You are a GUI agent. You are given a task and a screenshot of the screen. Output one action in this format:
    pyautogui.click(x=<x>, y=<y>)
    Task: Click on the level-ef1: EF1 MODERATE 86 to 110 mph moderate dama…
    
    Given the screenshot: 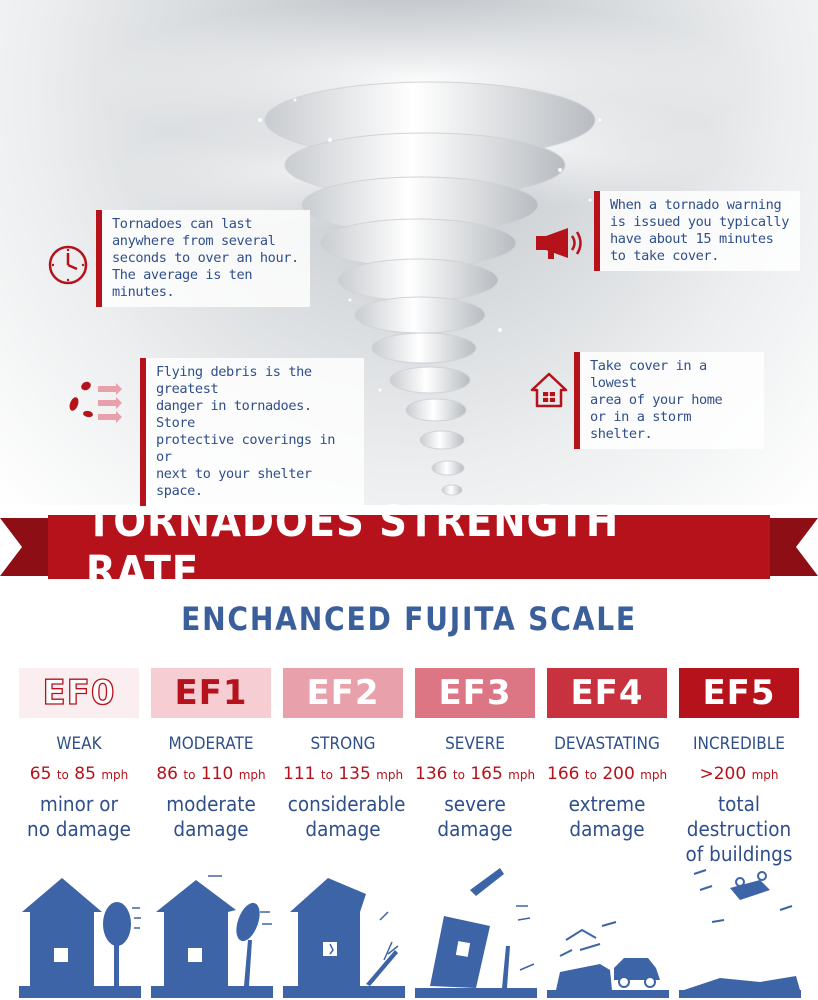 What is the action you would take?
    pyautogui.click(x=211, y=755)
    